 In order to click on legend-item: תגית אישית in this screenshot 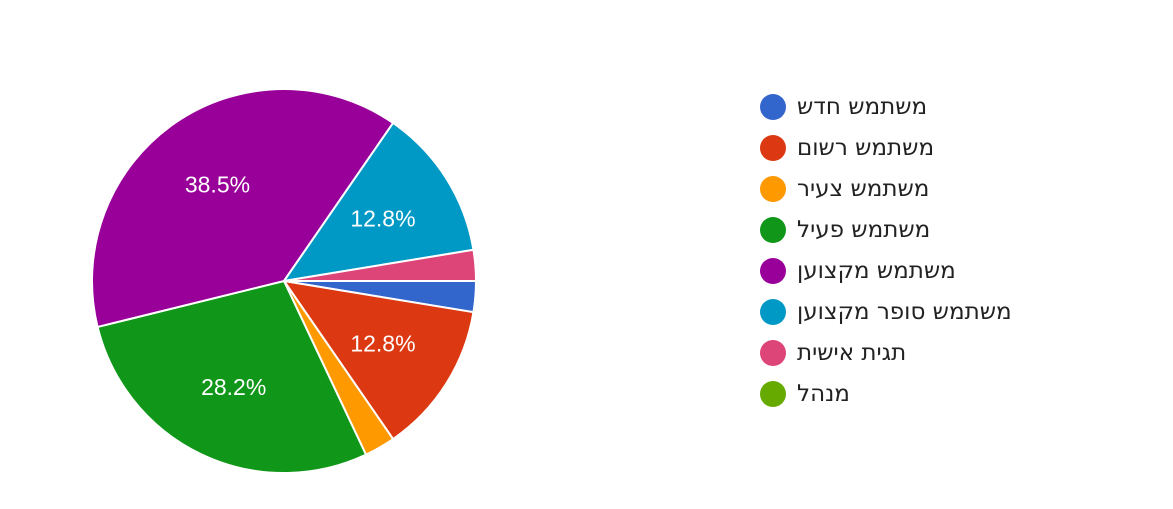, I will do `click(925, 352)`.